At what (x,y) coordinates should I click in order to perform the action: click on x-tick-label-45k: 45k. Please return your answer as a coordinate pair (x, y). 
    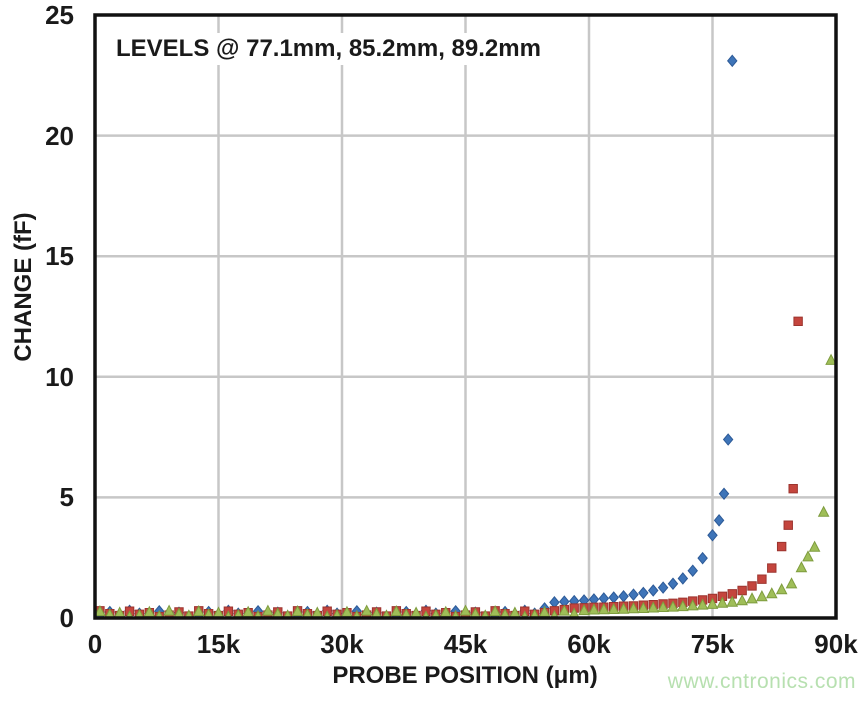
    Looking at the image, I should click on (465, 644).